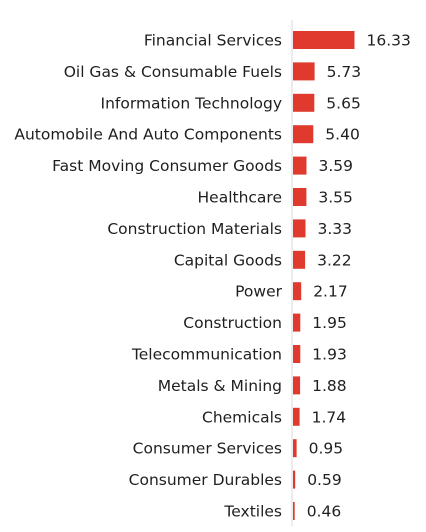 The width and height of the screenshot is (426, 532). What do you see at coordinates (329, 386) in the screenshot?
I see `value-label: 1.88` at bounding box center [329, 386].